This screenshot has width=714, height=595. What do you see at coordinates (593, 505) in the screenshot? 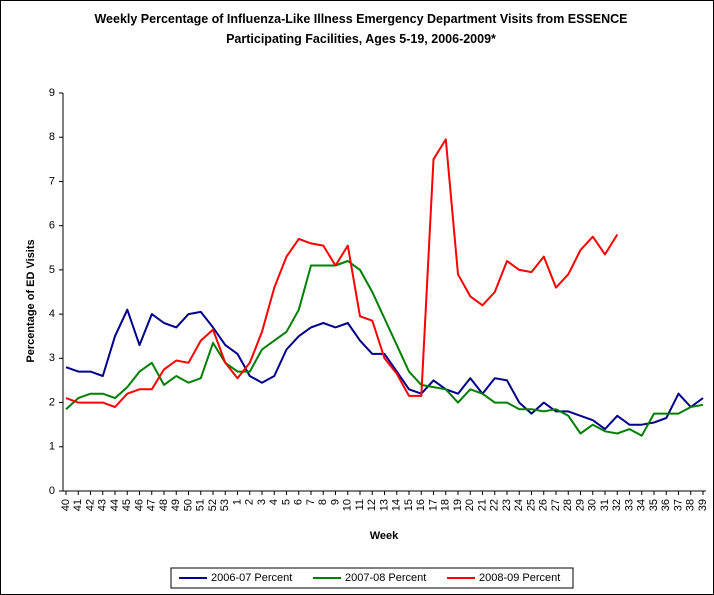
I see `x-tick-label: 30` at bounding box center [593, 505].